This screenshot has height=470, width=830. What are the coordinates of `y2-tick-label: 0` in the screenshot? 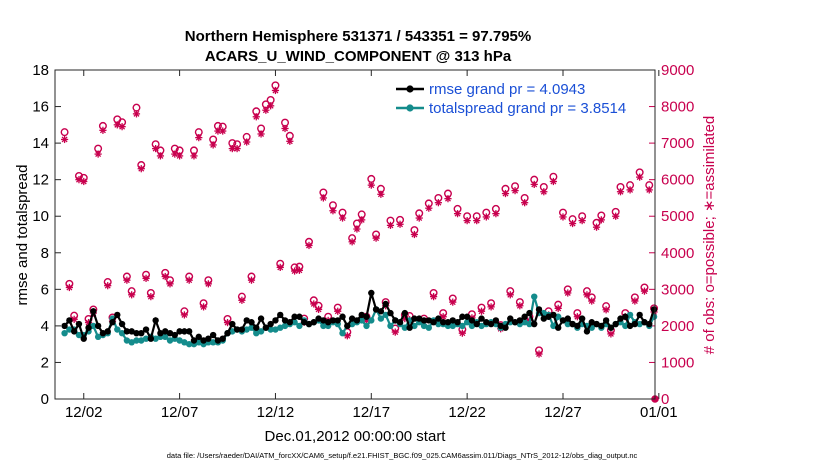 It's located at (665, 399).